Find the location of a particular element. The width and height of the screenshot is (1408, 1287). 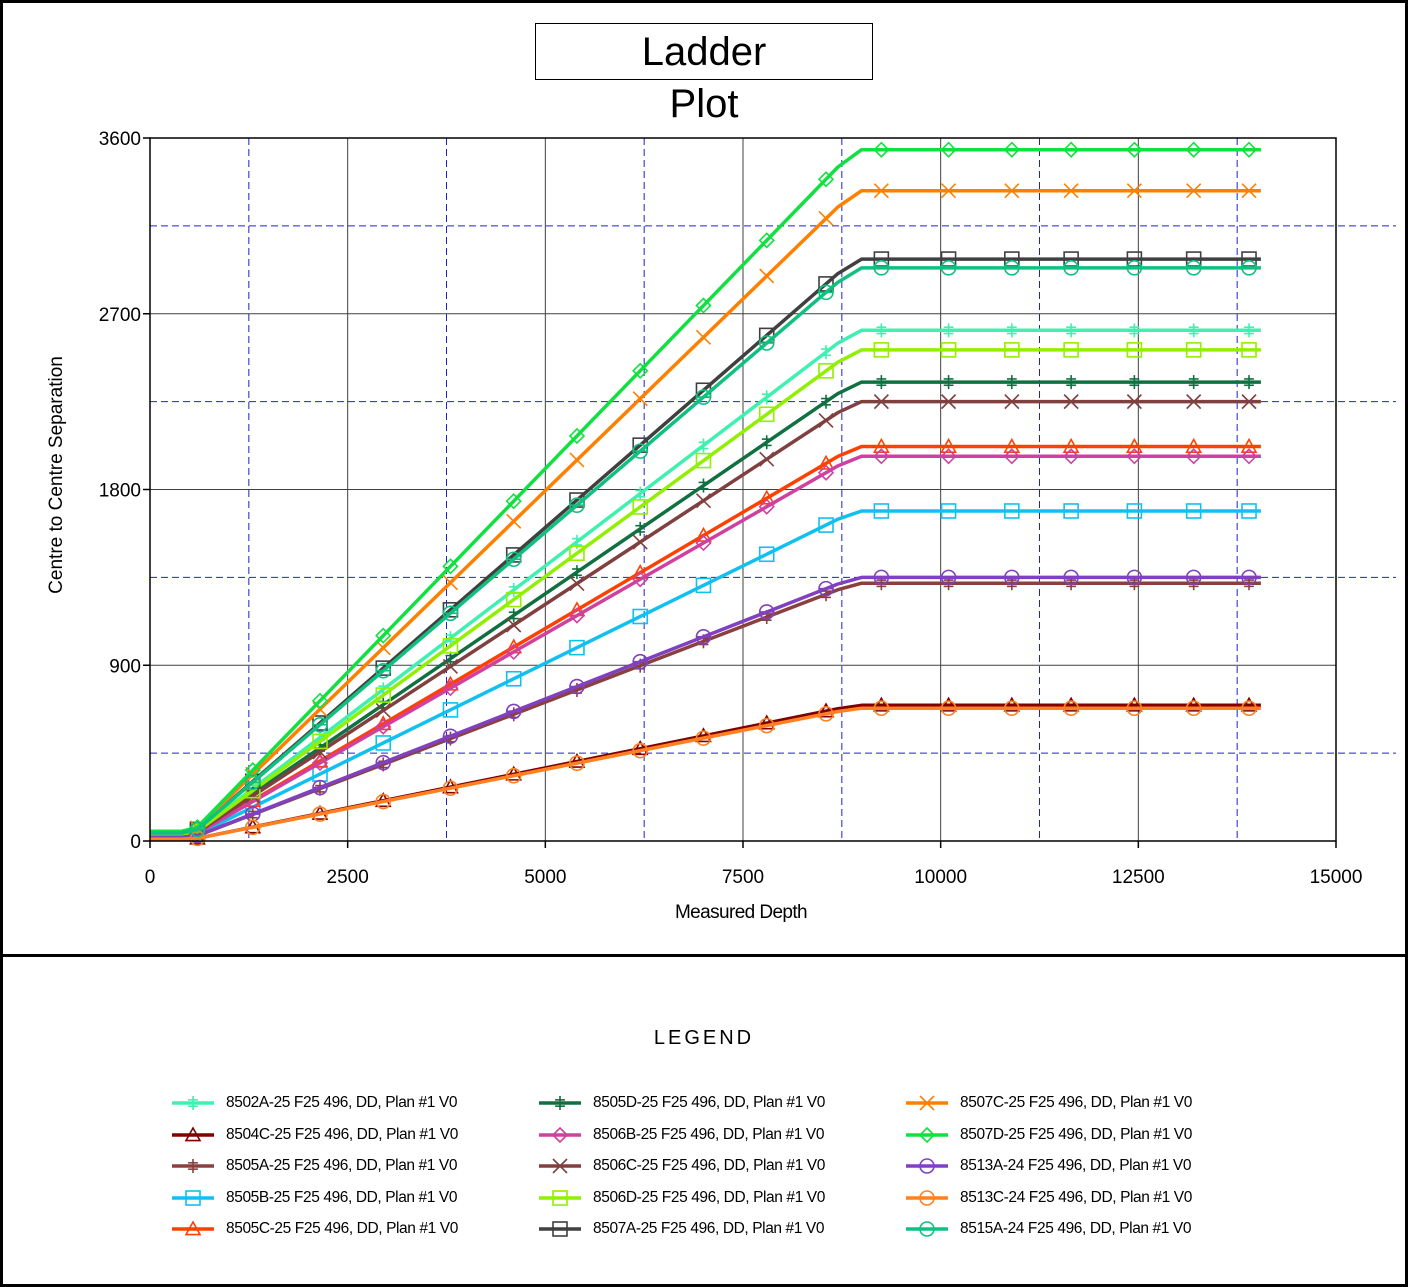

y-tick-label: 2700 is located at coordinates (120, 315).